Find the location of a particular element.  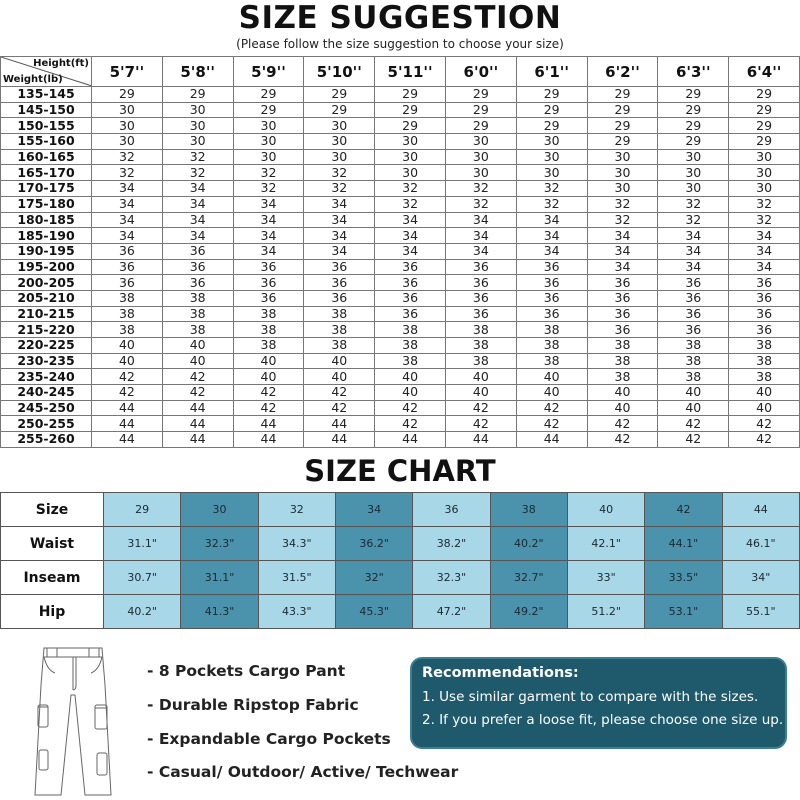

table-row: 185-190 34 34 34 34 34 34 34 34 34 34 is located at coordinates (400, 235).